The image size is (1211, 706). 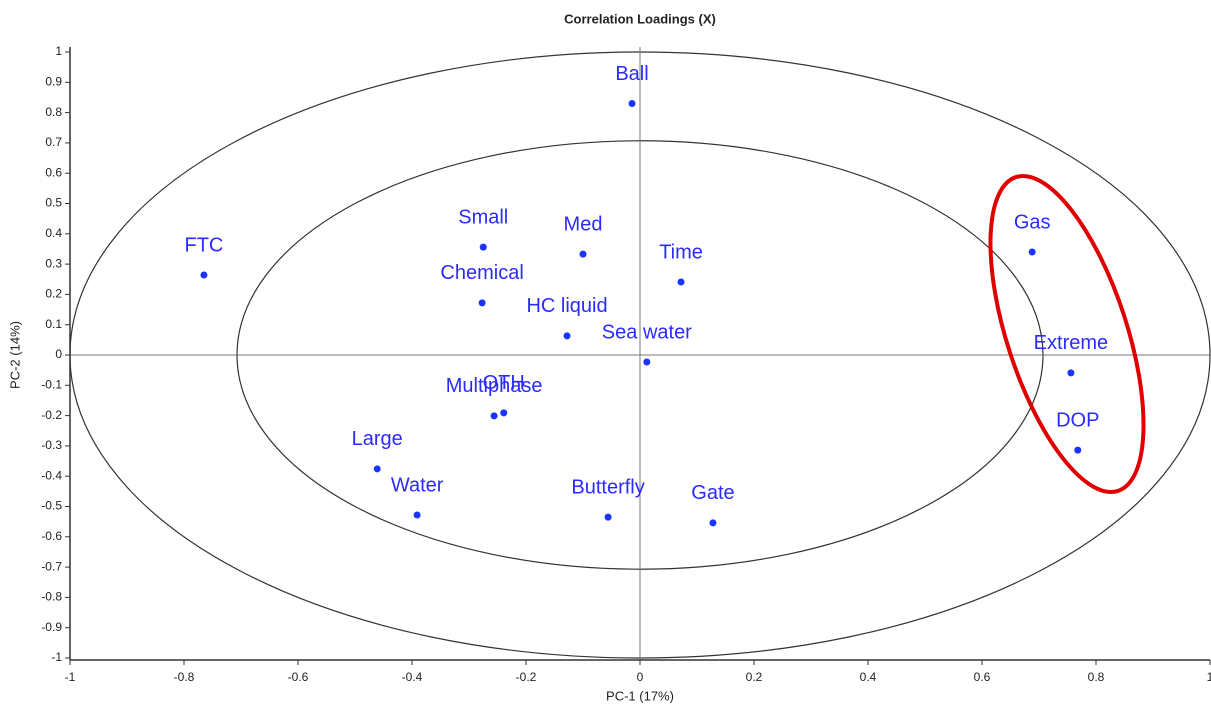 I want to click on highlight-ellipse, so click(x=1067, y=334).